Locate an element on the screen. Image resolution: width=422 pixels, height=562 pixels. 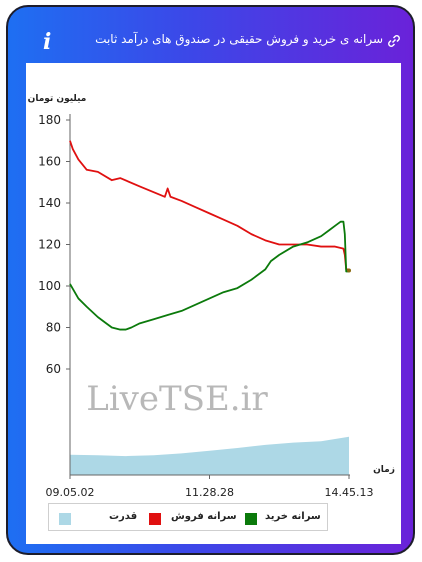
legend-label-buy: سرانه خرید is located at coordinates (293, 516).